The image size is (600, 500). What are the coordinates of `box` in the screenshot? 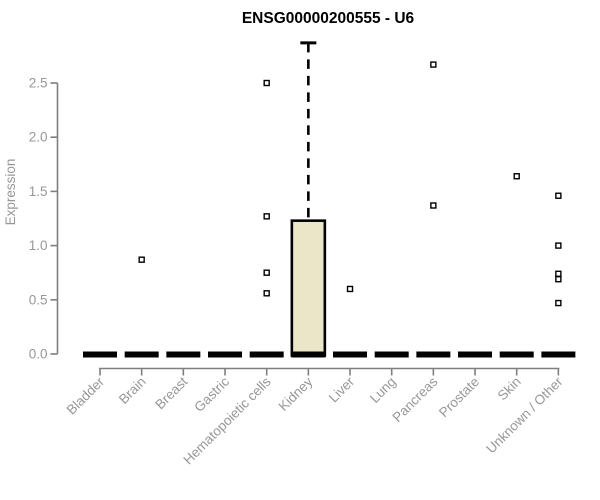 It's located at (308, 288).